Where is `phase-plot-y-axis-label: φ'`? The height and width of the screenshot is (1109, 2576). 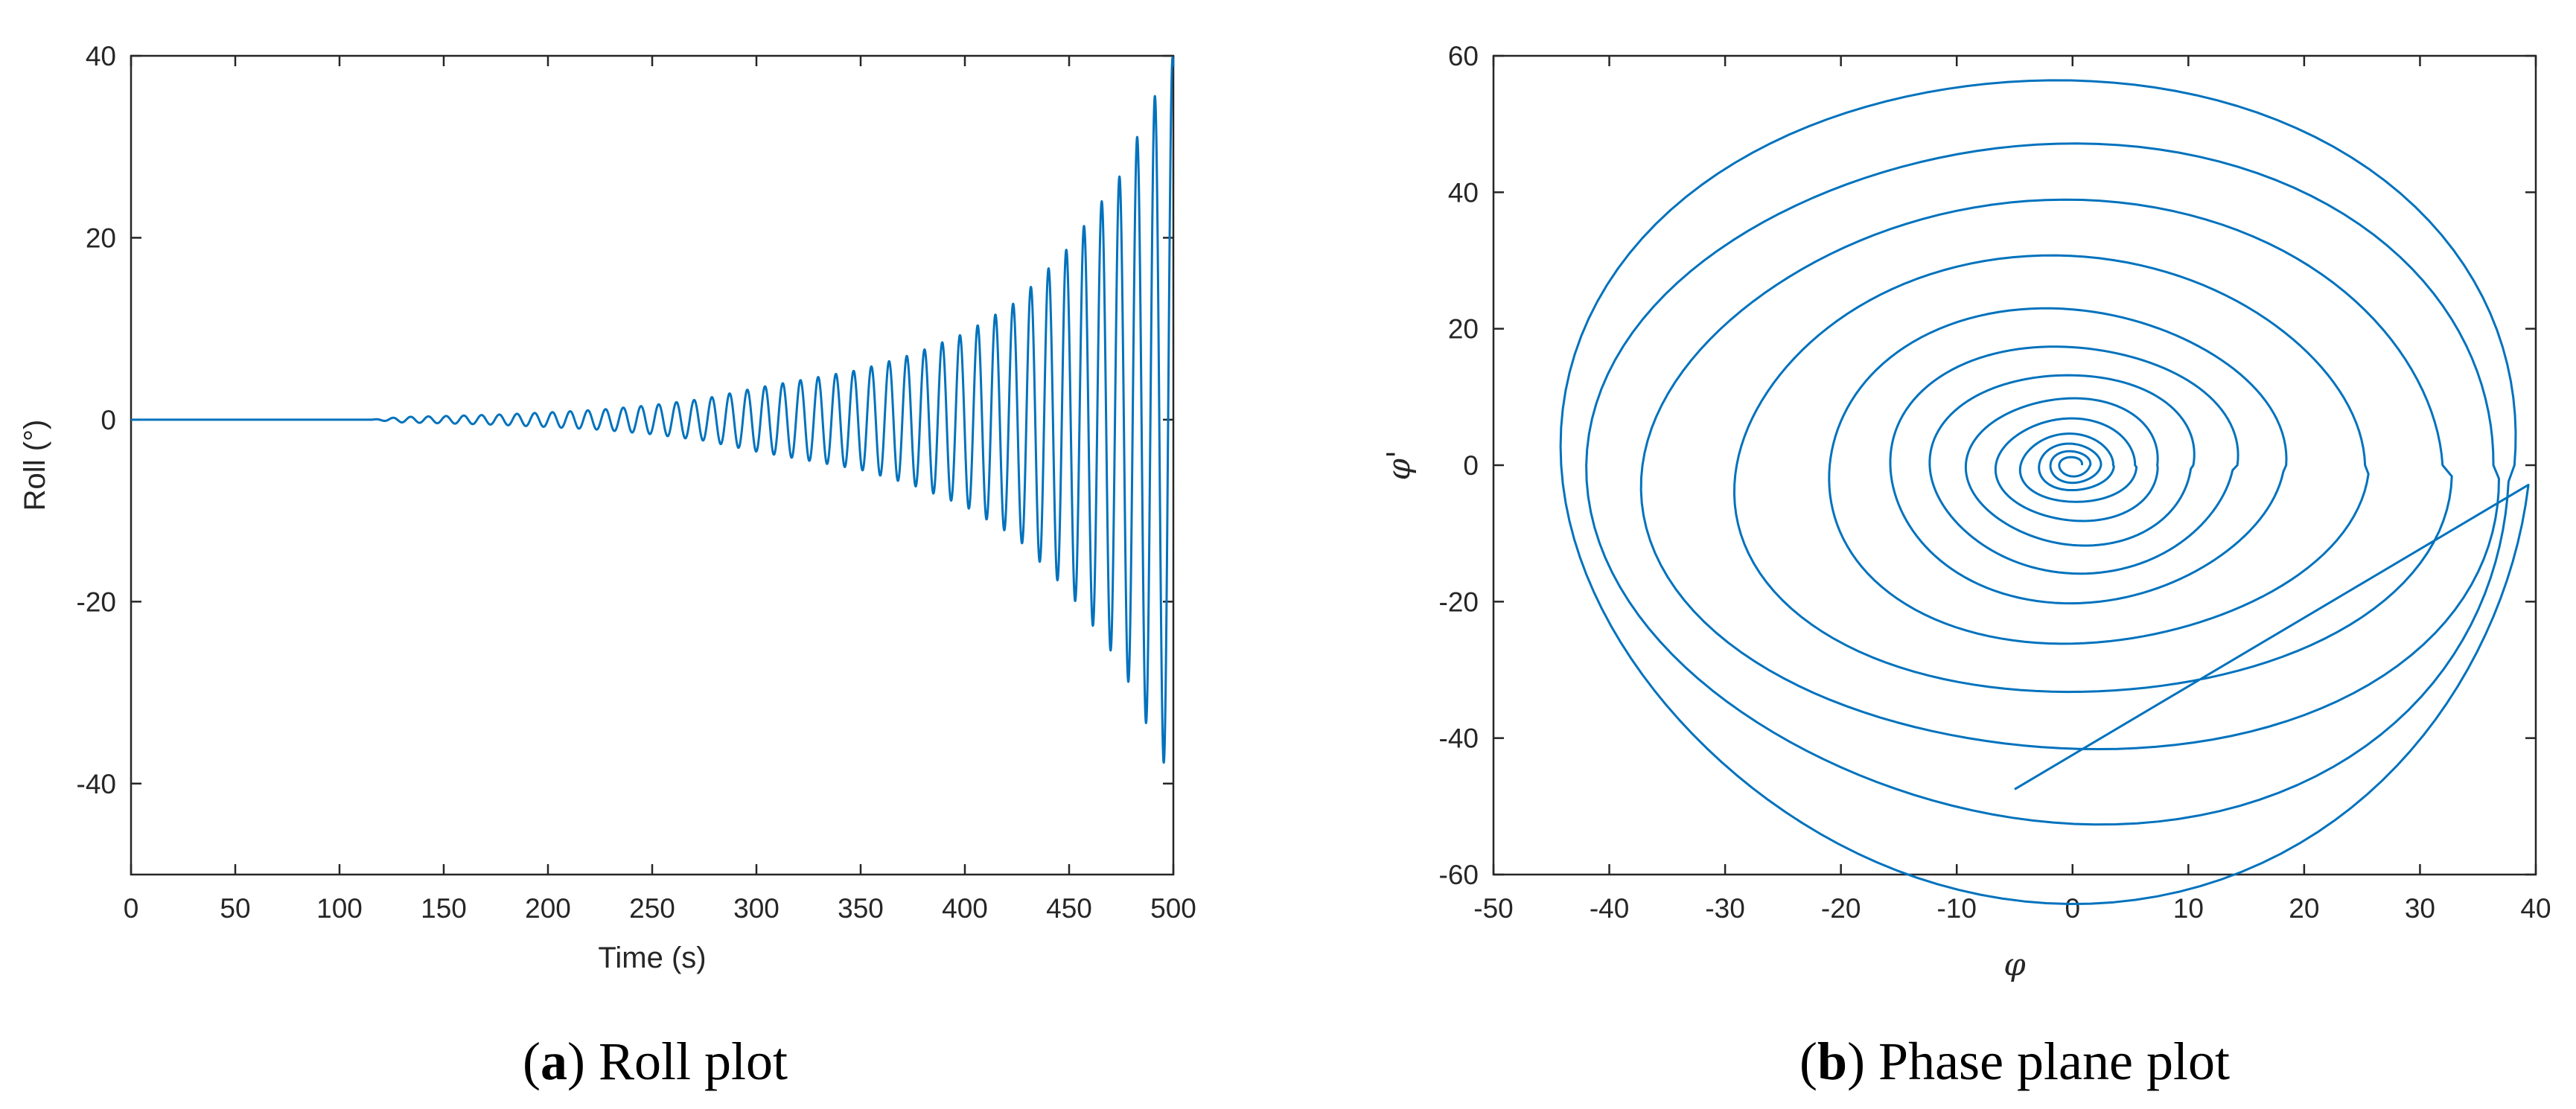
phase-plot-y-axis-label: φ' is located at coordinates (1398, 465).